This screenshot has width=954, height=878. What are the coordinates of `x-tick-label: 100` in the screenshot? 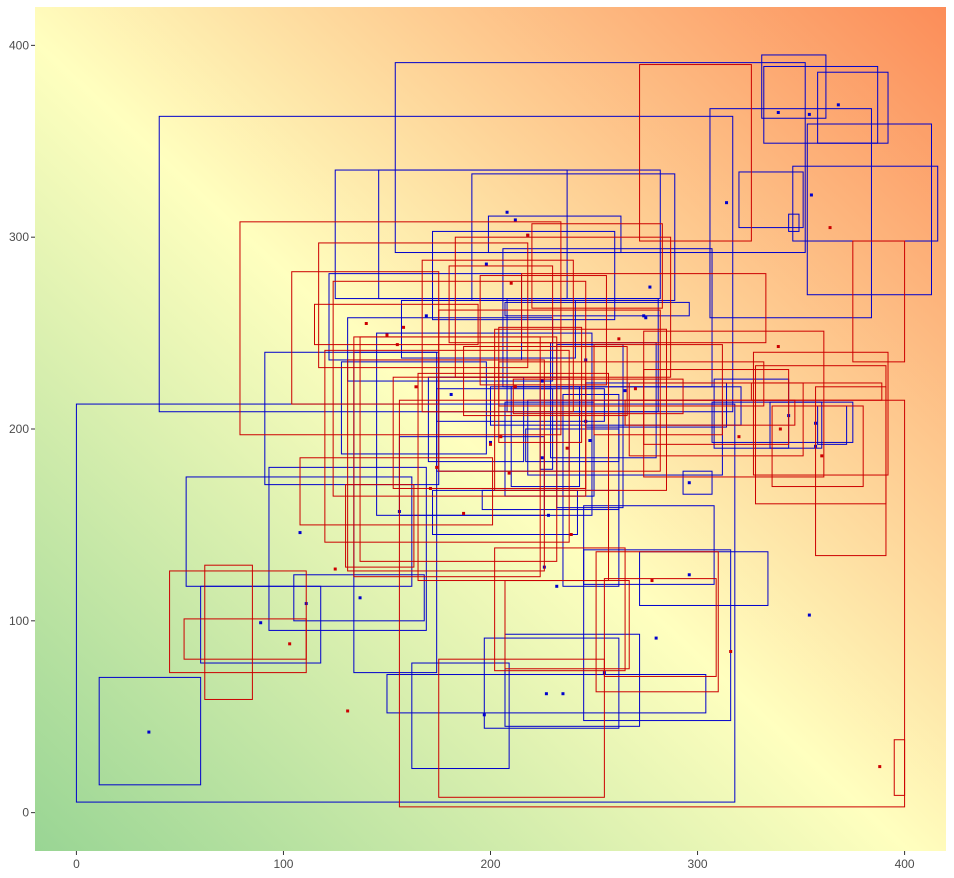 It's located at (283, 864).